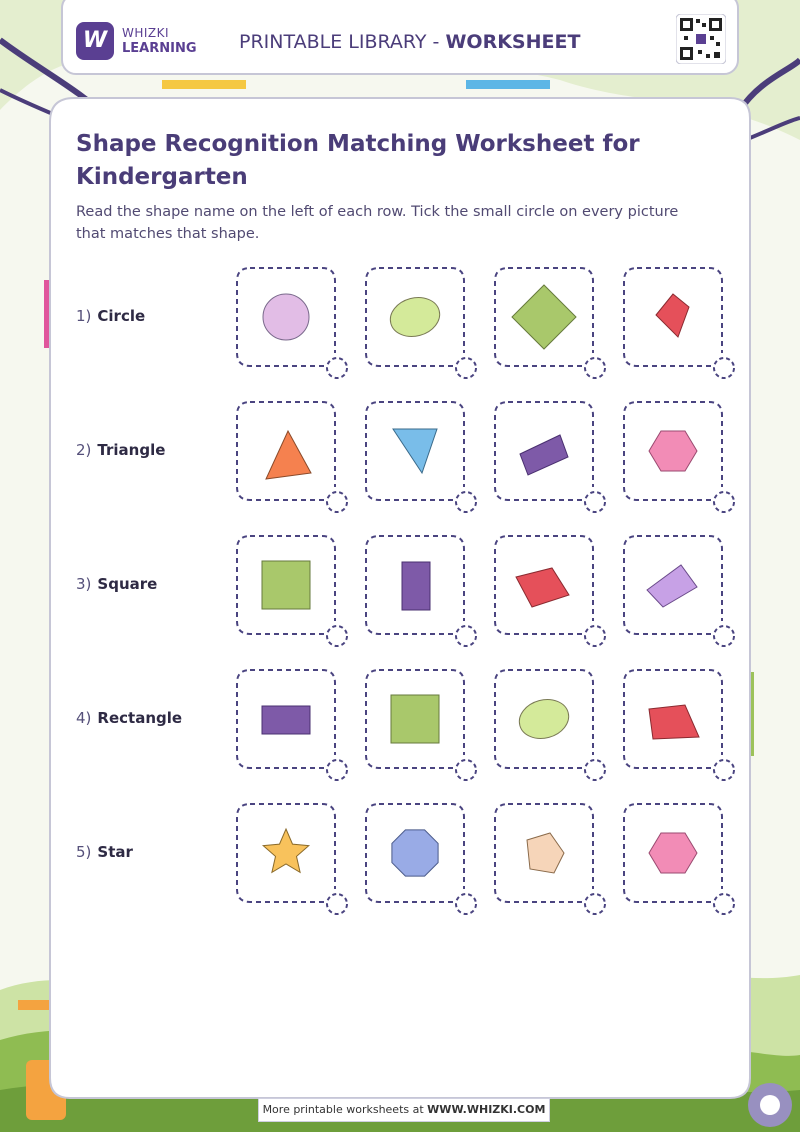  Describe the element at coordinates (542, 587) in the screenshot. I see `quadrilateral-shape` at that location.